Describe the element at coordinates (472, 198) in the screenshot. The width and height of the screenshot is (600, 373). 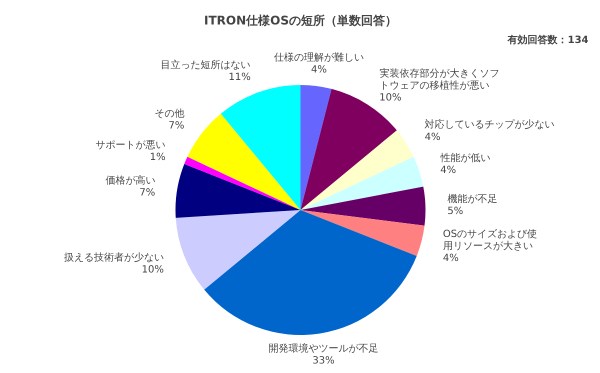
I see `slice-label: 機能が不足` at that location.